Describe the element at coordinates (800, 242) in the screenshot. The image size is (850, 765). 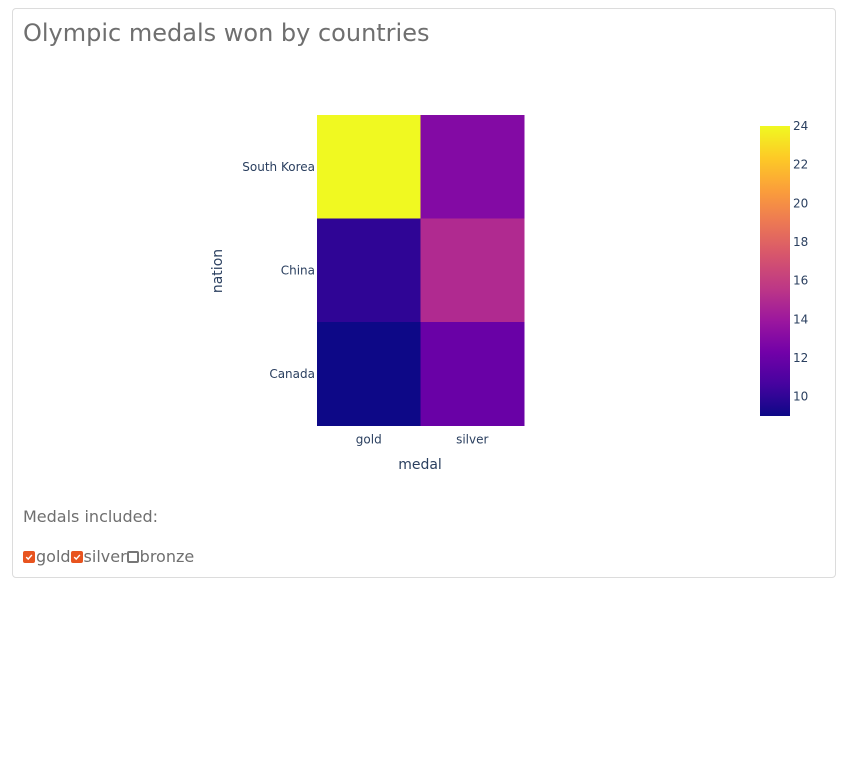
I see `colorbar-tick-label: 18` at that location.